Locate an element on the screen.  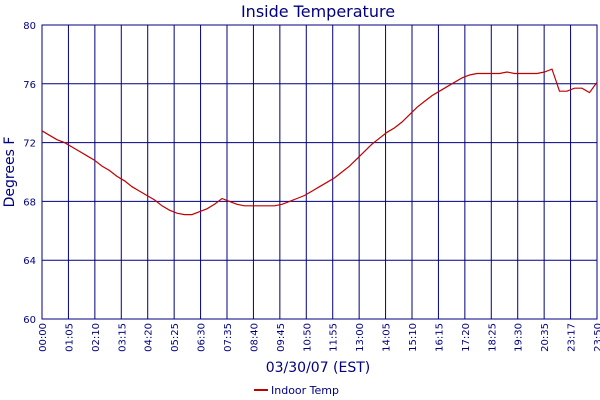
x-tick-label: 09:45 is located at coordinates (281, 337).